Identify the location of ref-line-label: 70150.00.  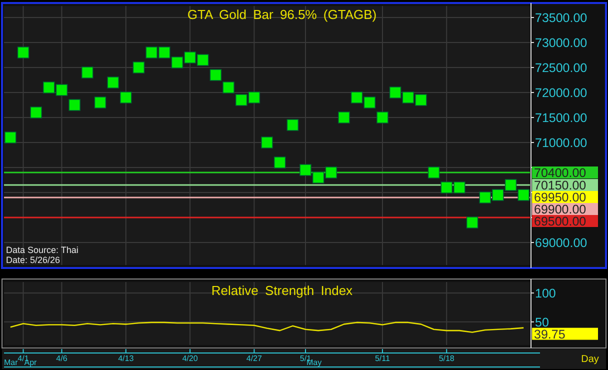
(560, 185).